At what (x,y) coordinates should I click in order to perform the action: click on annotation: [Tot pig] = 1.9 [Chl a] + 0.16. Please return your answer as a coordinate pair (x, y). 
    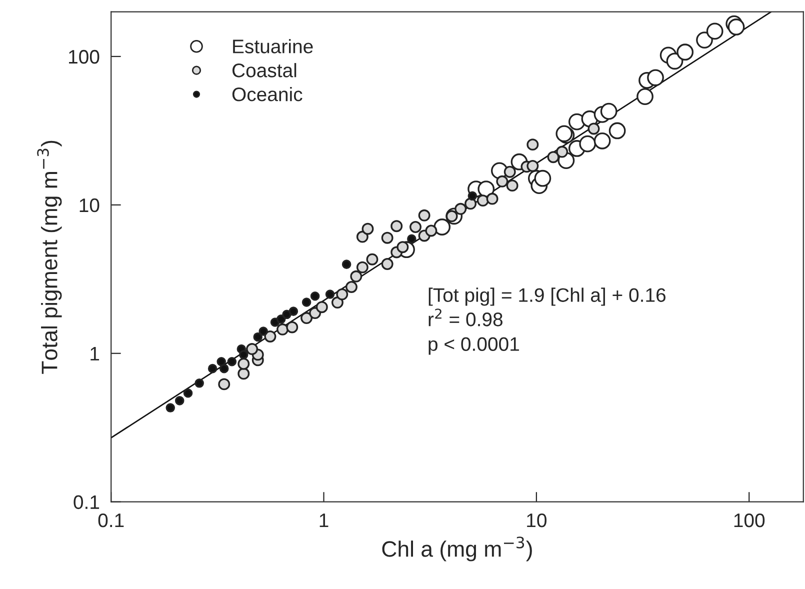
    Looking at the image, I should click on (547, 297).